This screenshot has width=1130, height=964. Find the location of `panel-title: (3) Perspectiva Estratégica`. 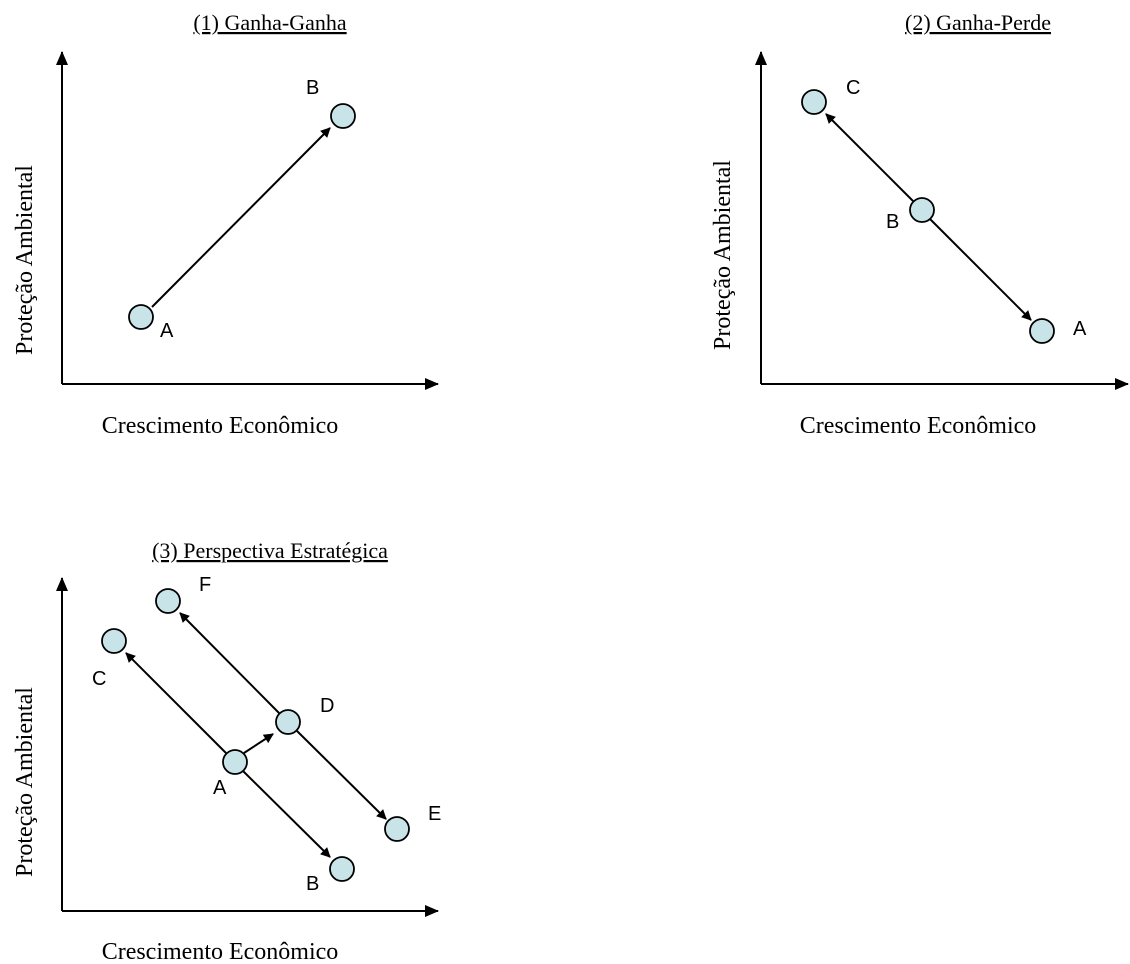

panel-title: (3) Perspectiva Estratégica is located at coordinates (270, 550).